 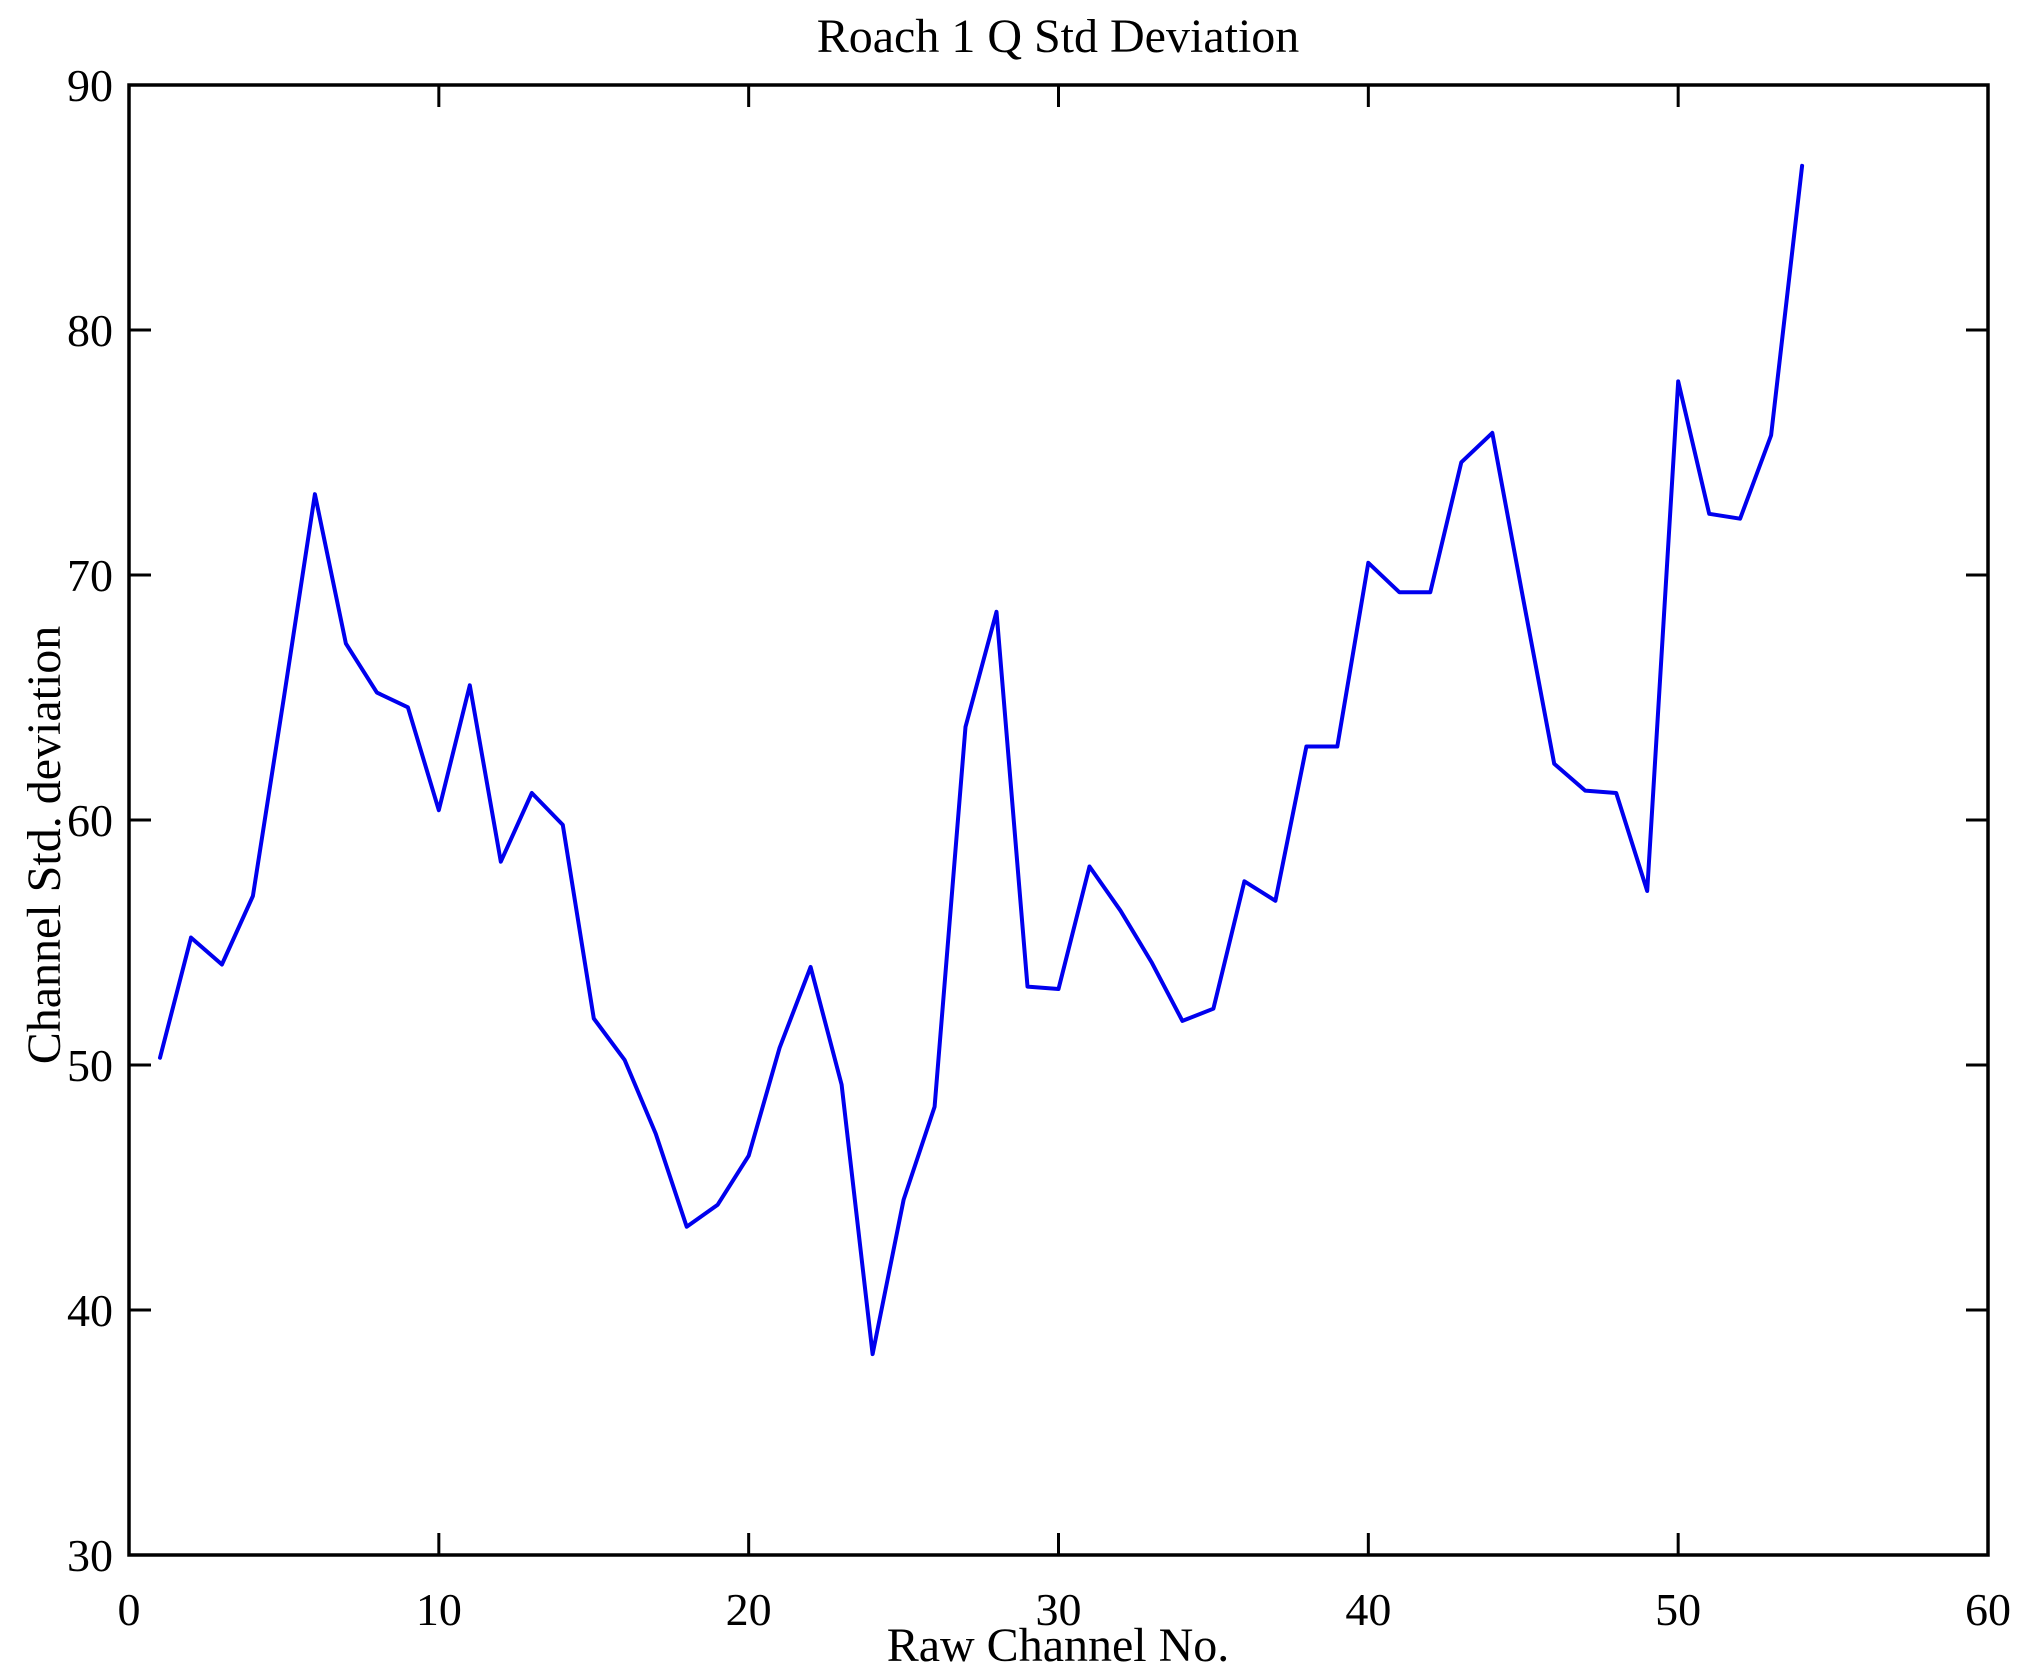 I want to click on y-tick-label: 60, so click(x=90, y=820).